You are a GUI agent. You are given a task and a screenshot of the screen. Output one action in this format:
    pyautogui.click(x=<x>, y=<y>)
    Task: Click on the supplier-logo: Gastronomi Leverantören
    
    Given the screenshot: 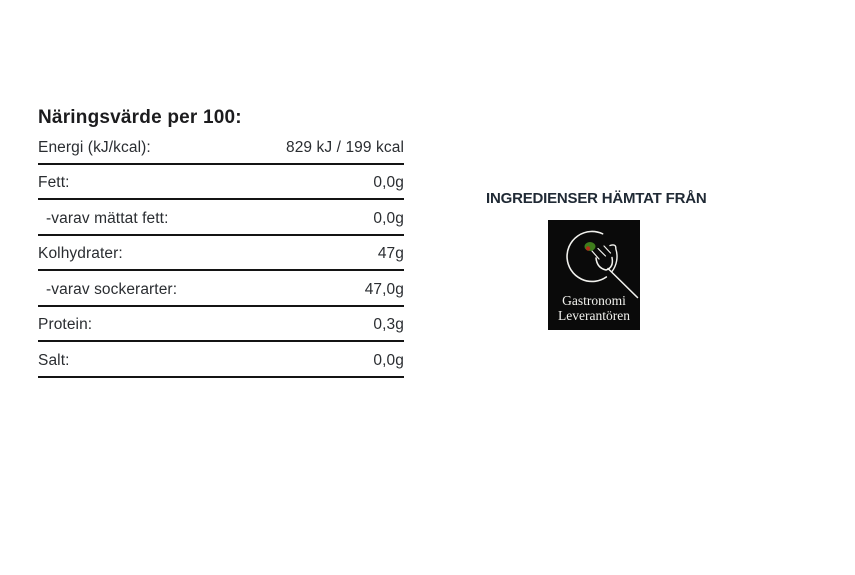 What is the action you would take?
    pyautogui.click(x=594, y=275)
    